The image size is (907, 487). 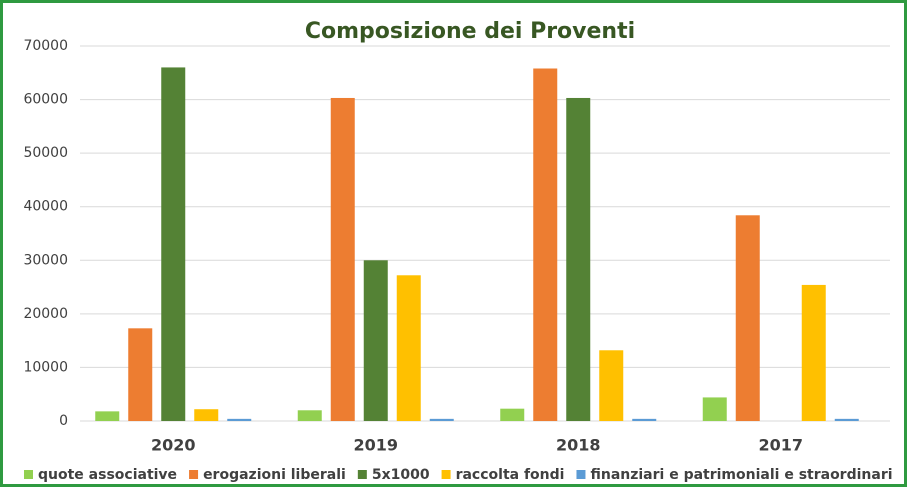 What do you see at coordinates (45, 46) in the screenshot?
I see `y-tick-label: 70000` at bounding box center [45, 46].